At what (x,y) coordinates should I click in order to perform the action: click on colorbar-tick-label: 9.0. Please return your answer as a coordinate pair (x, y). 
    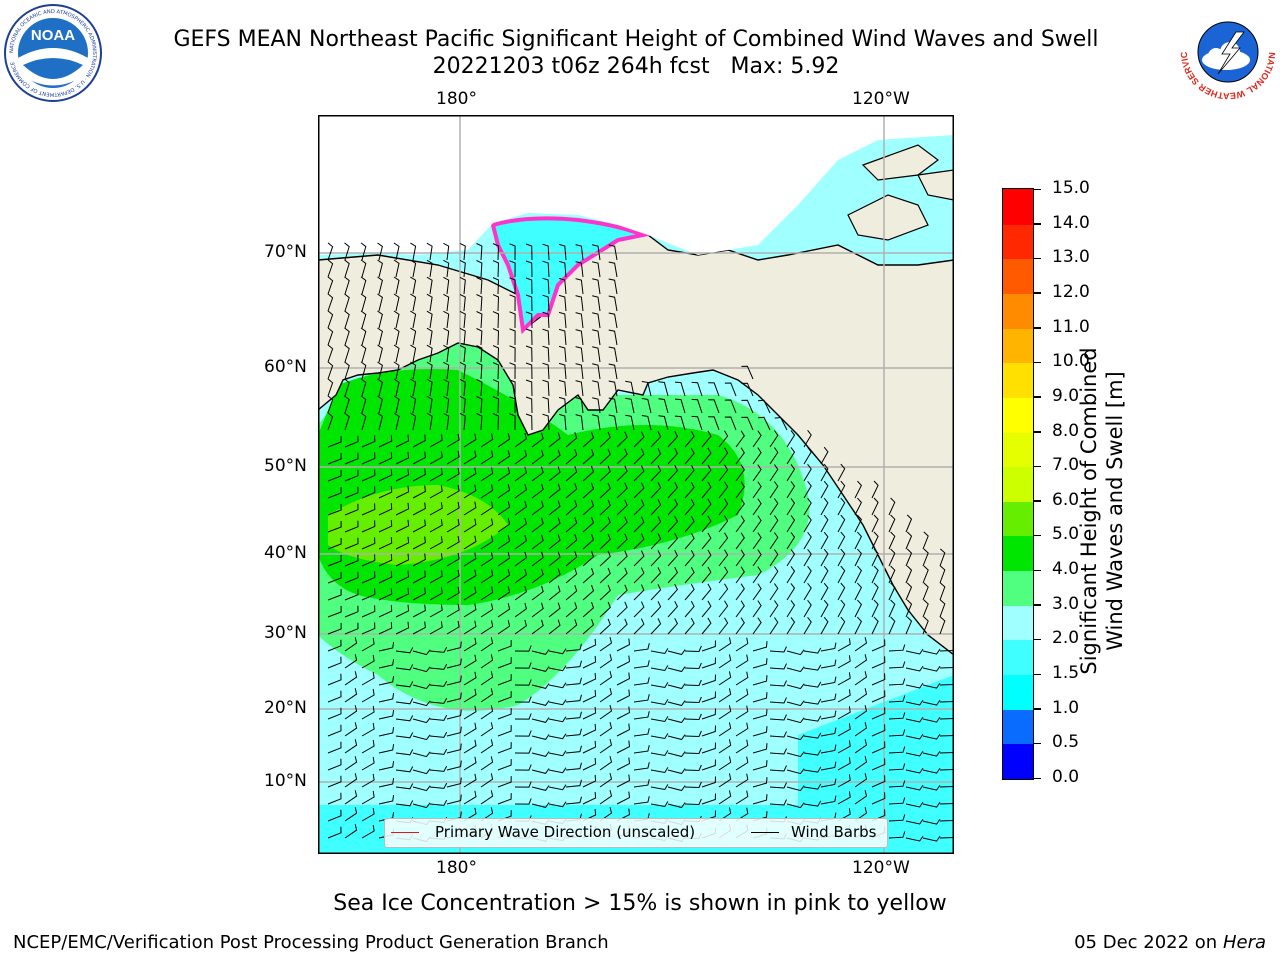
    Looking at the image, I should click on (1066, 395).